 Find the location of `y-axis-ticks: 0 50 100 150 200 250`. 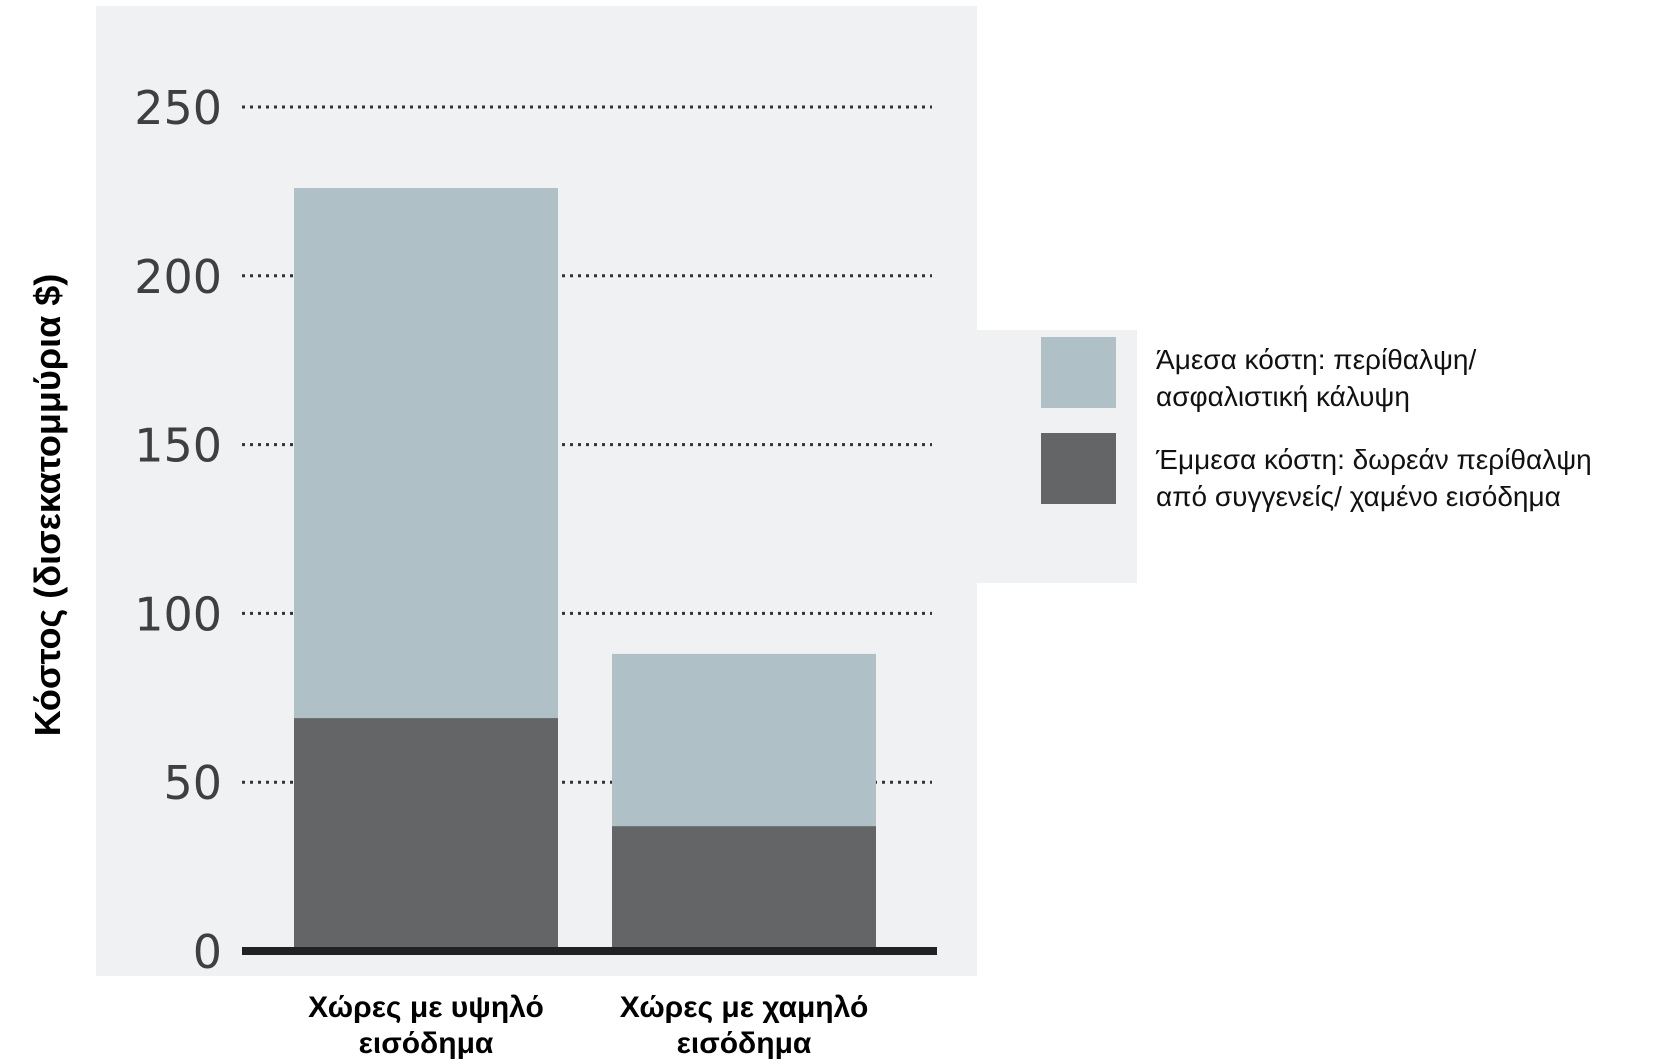

y-axis-ticks: 0 50 100 150 200 250 is located at coordinates (178, 530).